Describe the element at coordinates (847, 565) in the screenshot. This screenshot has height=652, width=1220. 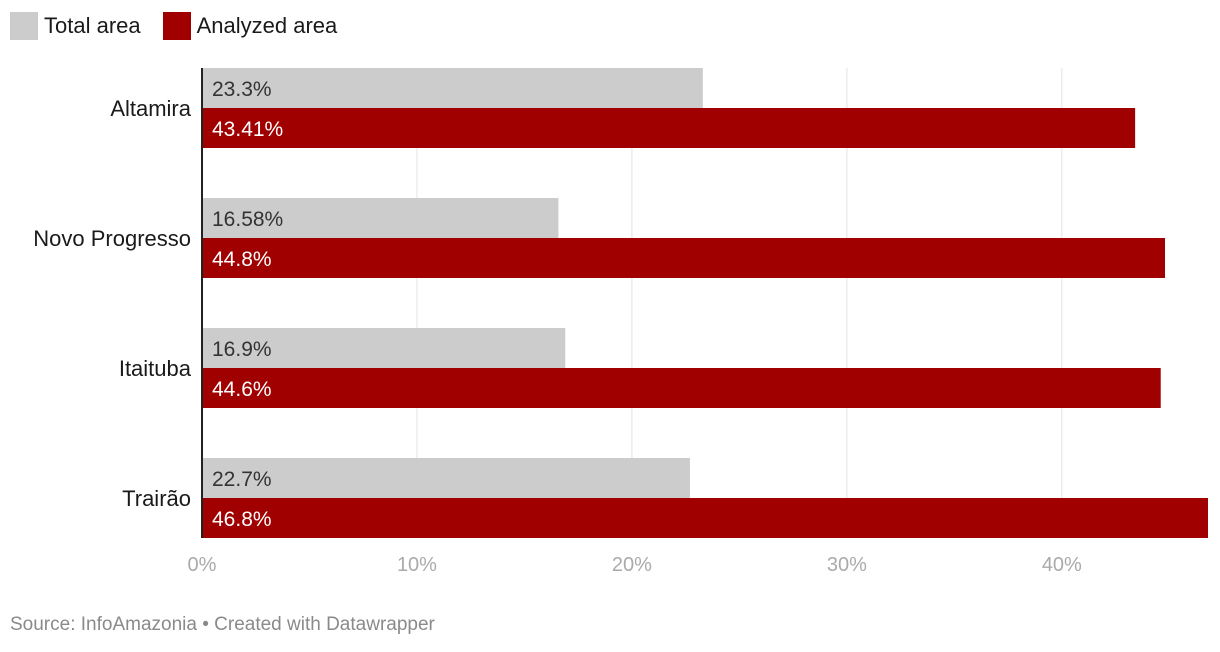
I see `x-tick-label-30: 30%` at that location.